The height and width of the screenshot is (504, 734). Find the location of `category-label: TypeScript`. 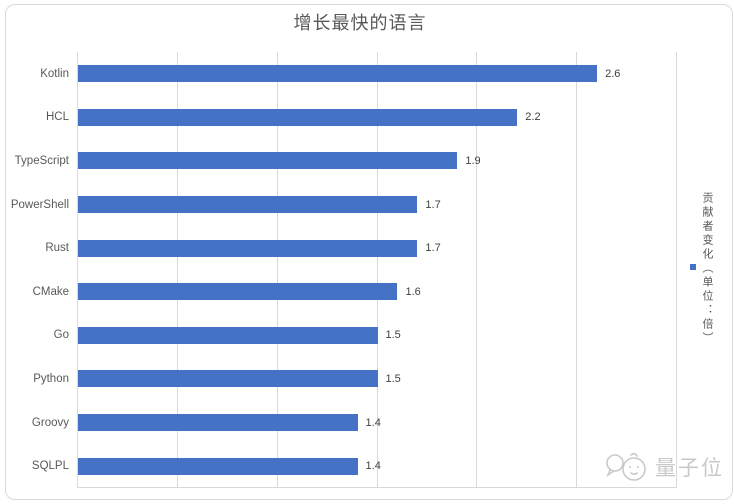

category-label: TypeScript is located at coordinates (41, 160).